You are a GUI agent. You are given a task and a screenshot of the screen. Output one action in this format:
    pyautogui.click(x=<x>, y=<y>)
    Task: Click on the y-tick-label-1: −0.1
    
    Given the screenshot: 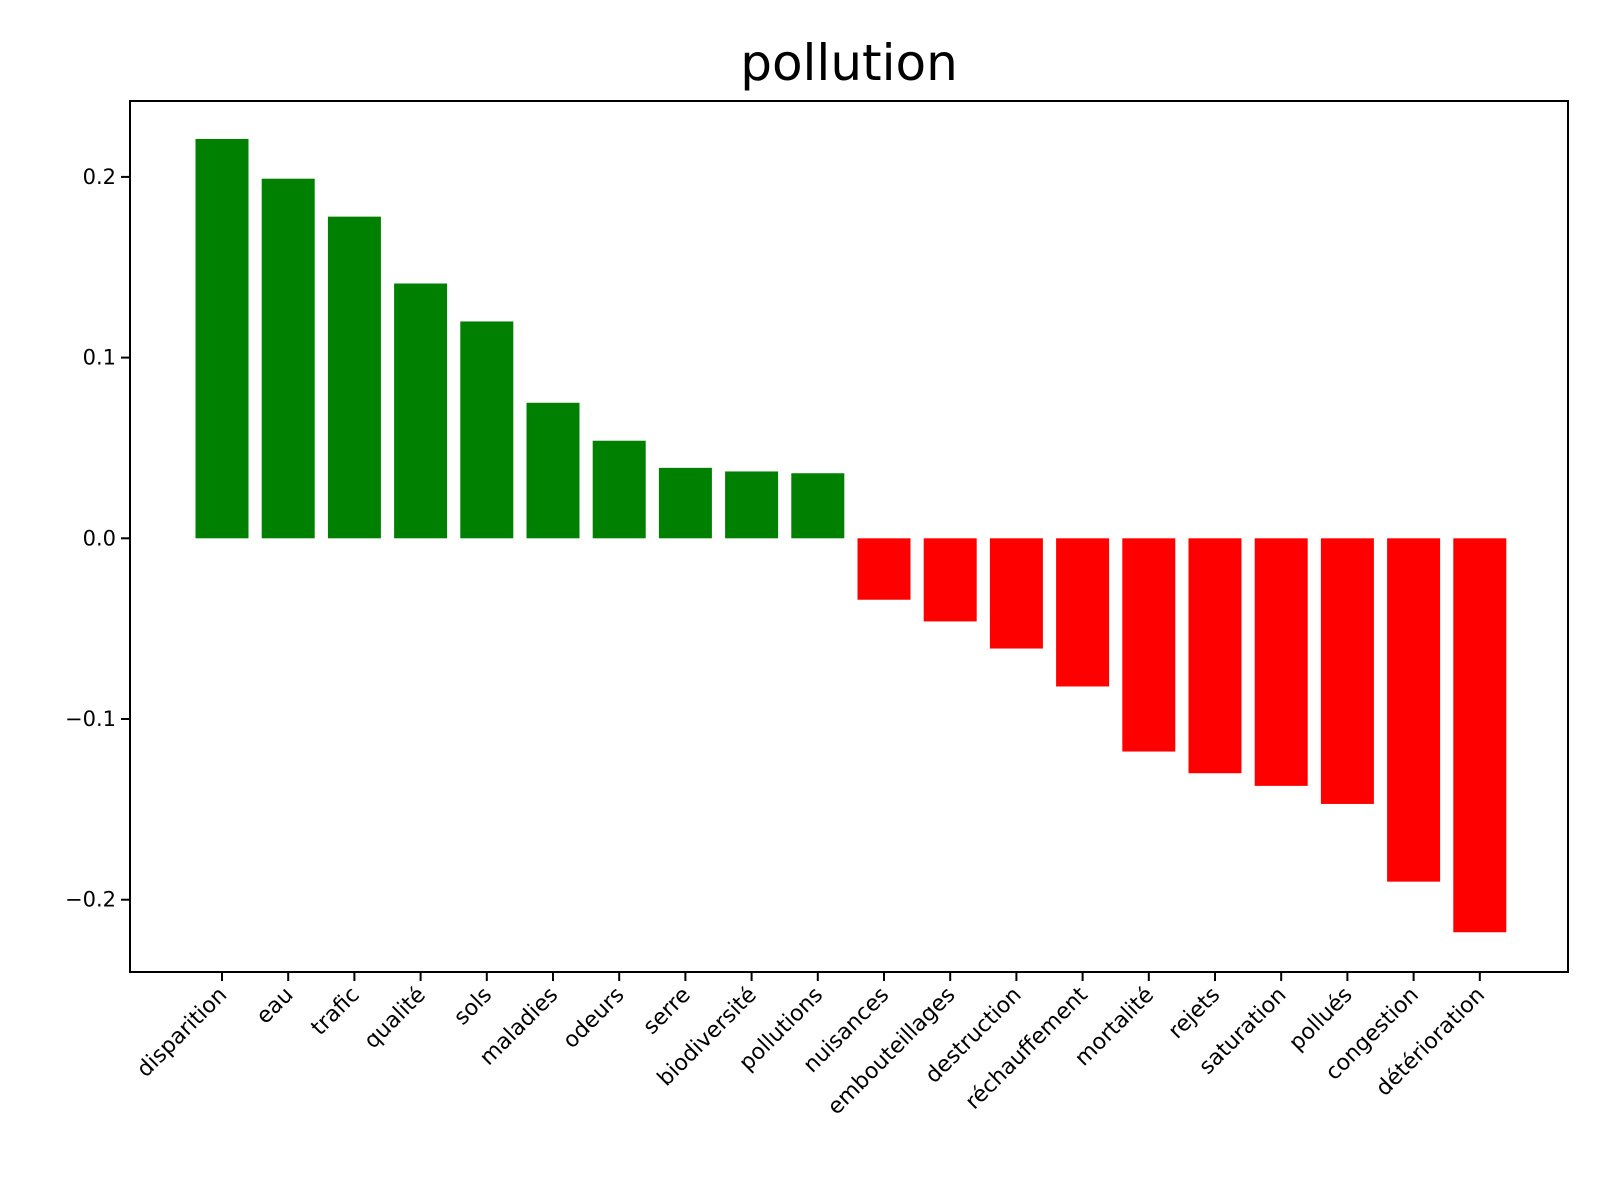 What is the action you would take?
    pyautogui.click(x=90, y=719)
    